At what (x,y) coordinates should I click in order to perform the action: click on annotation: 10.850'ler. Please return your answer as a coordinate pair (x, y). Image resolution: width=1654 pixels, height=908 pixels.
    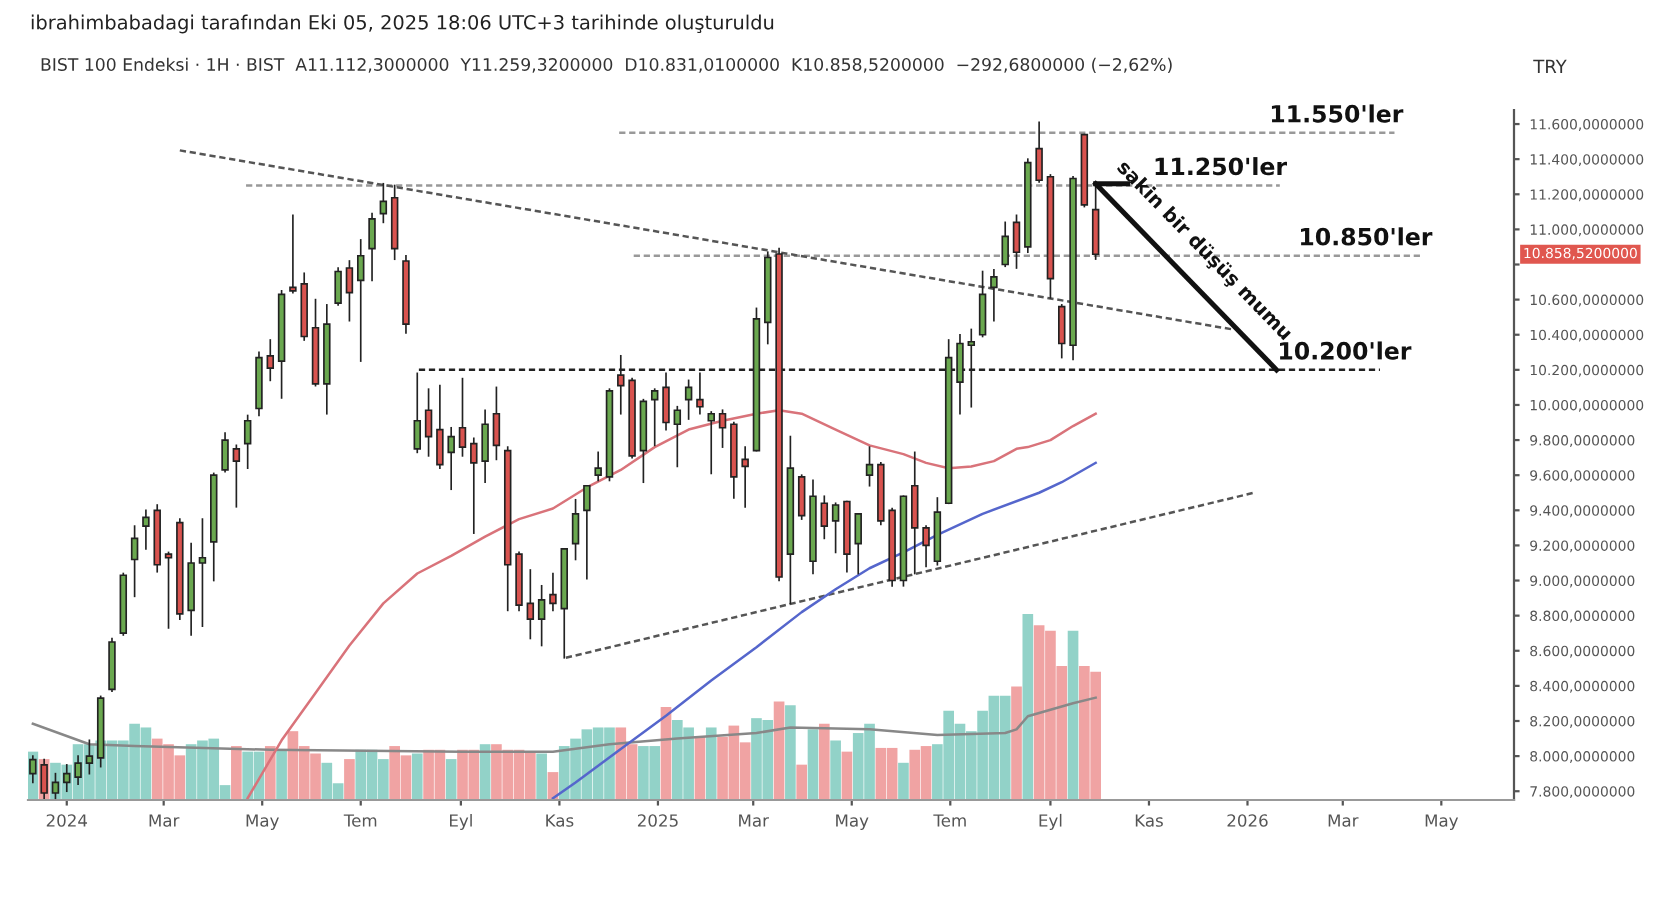
    Looking at the image, I should click on (1367, 236).